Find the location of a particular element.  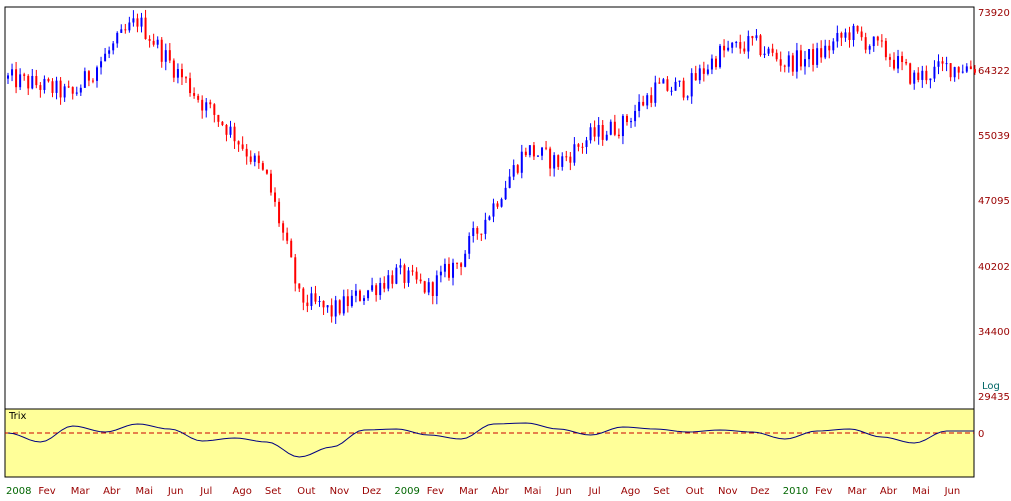

trix-plot-frame is located at coordinates (489, 443).